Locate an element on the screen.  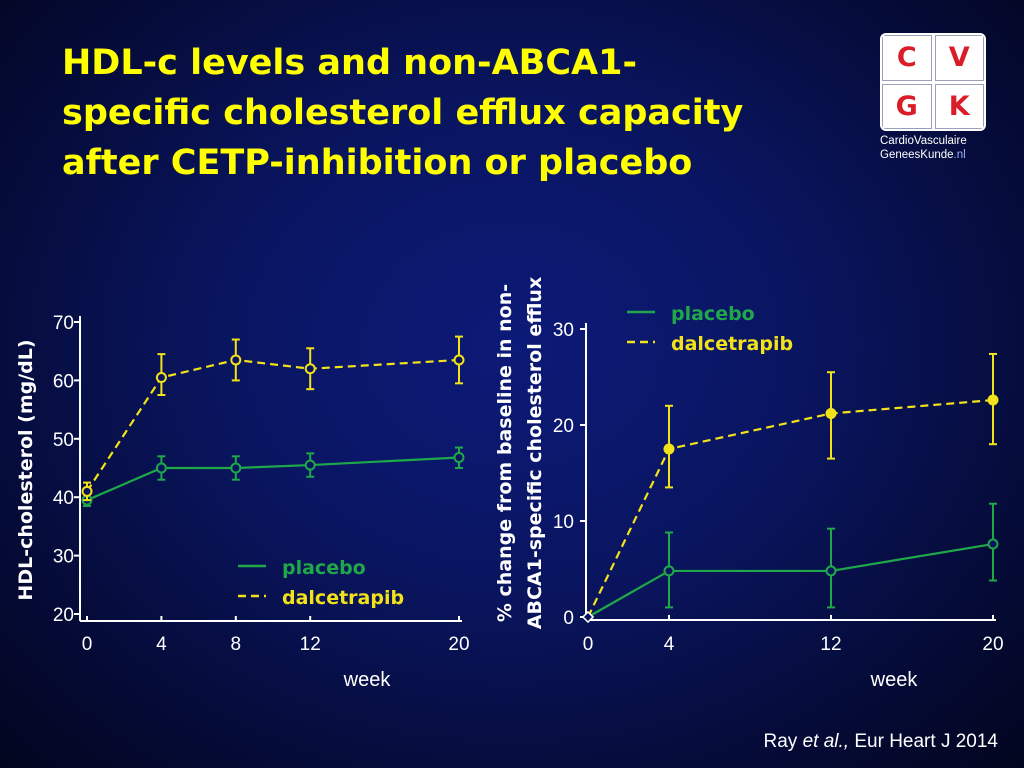
logo-line-1: CardioVasculaire is located at coordinates (923, 141).